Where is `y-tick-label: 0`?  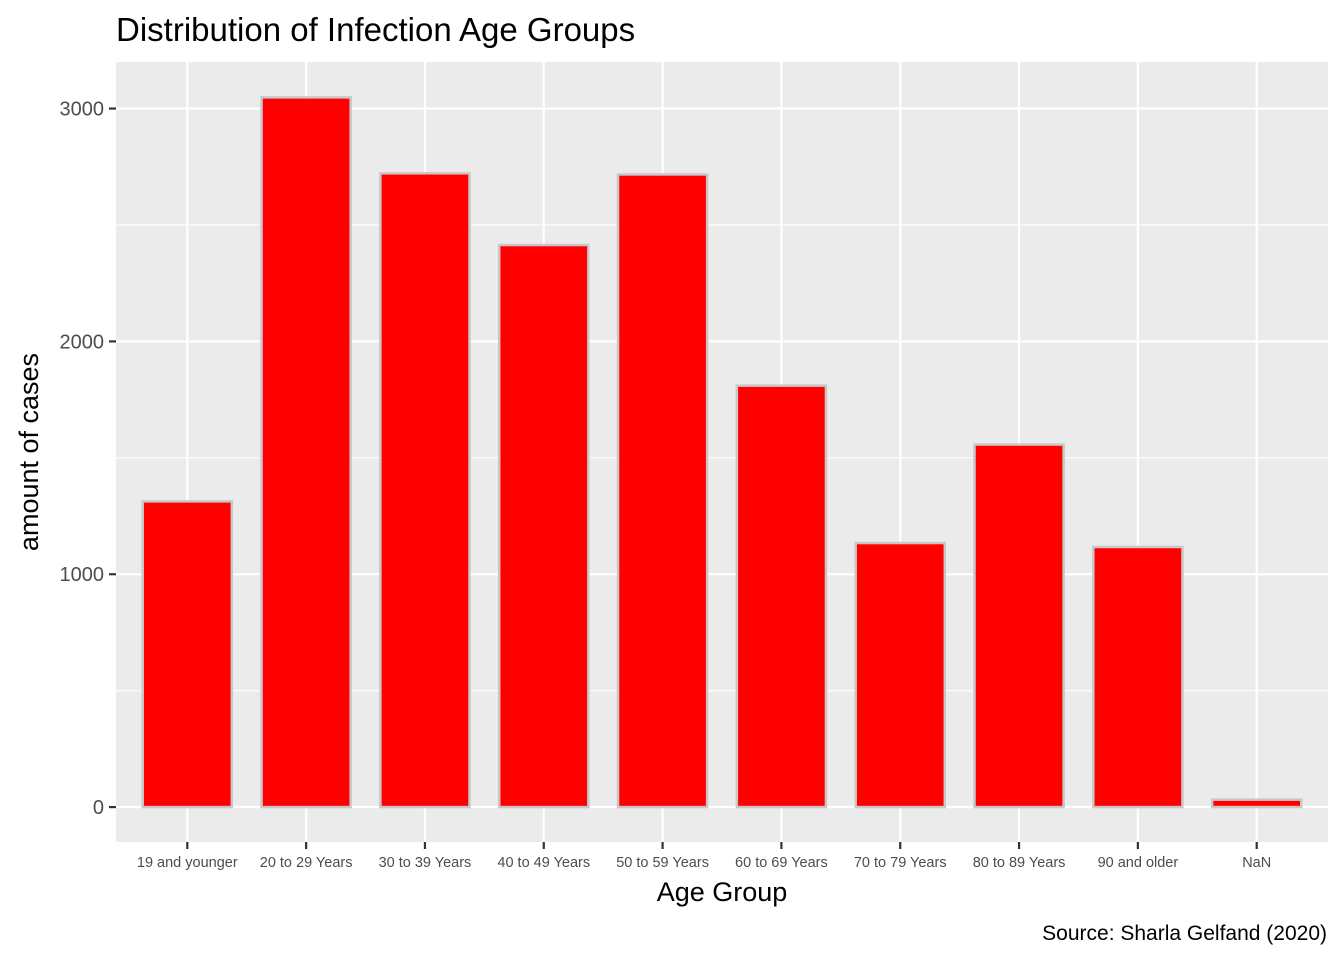
y-tick-label: 0 is located at coordinates (98, 808).